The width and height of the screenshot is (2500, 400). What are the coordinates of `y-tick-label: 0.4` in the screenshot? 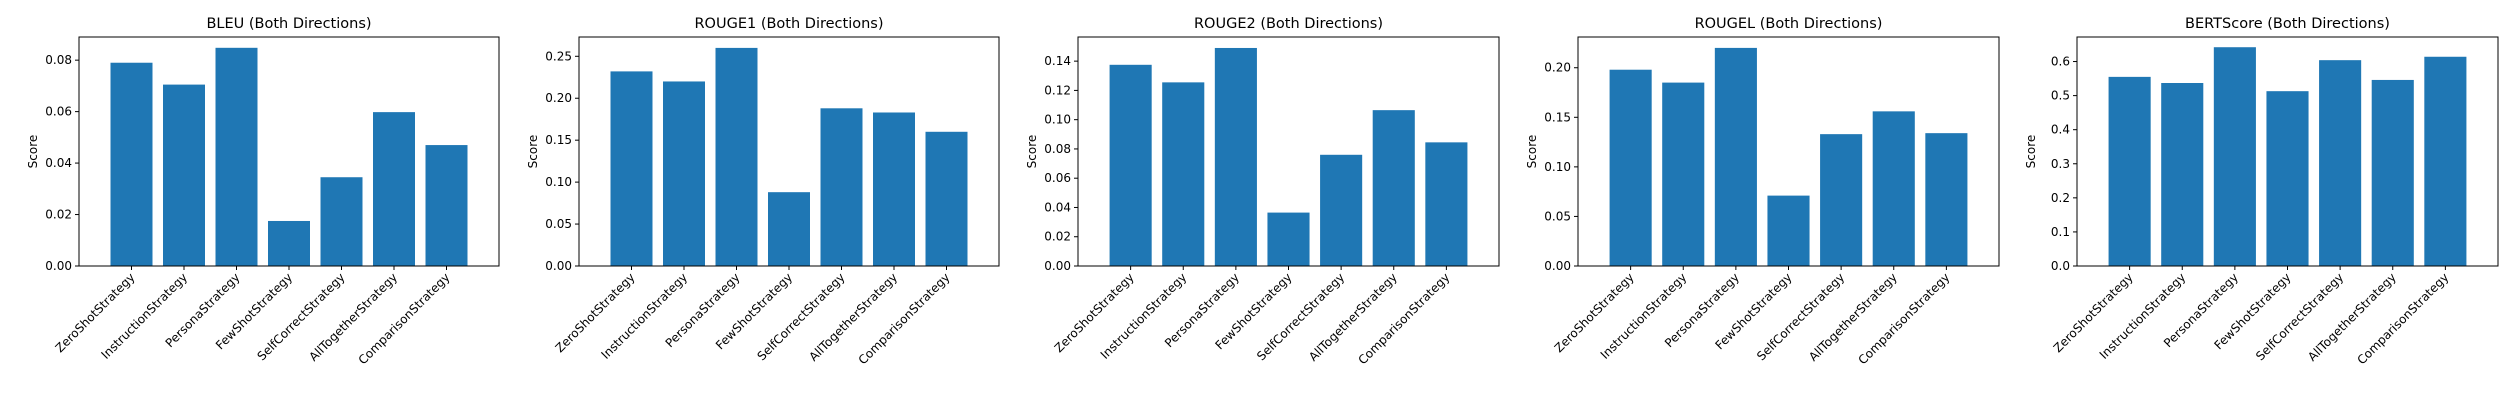 It's located at (2060, 130).